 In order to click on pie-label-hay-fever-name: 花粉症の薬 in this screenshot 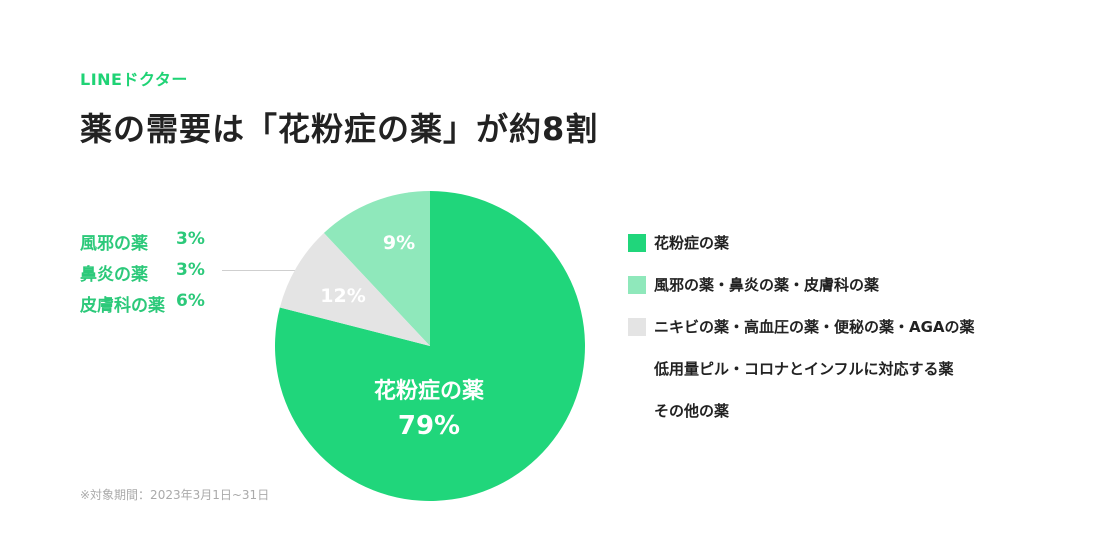, I will do `click(429, 391)`.